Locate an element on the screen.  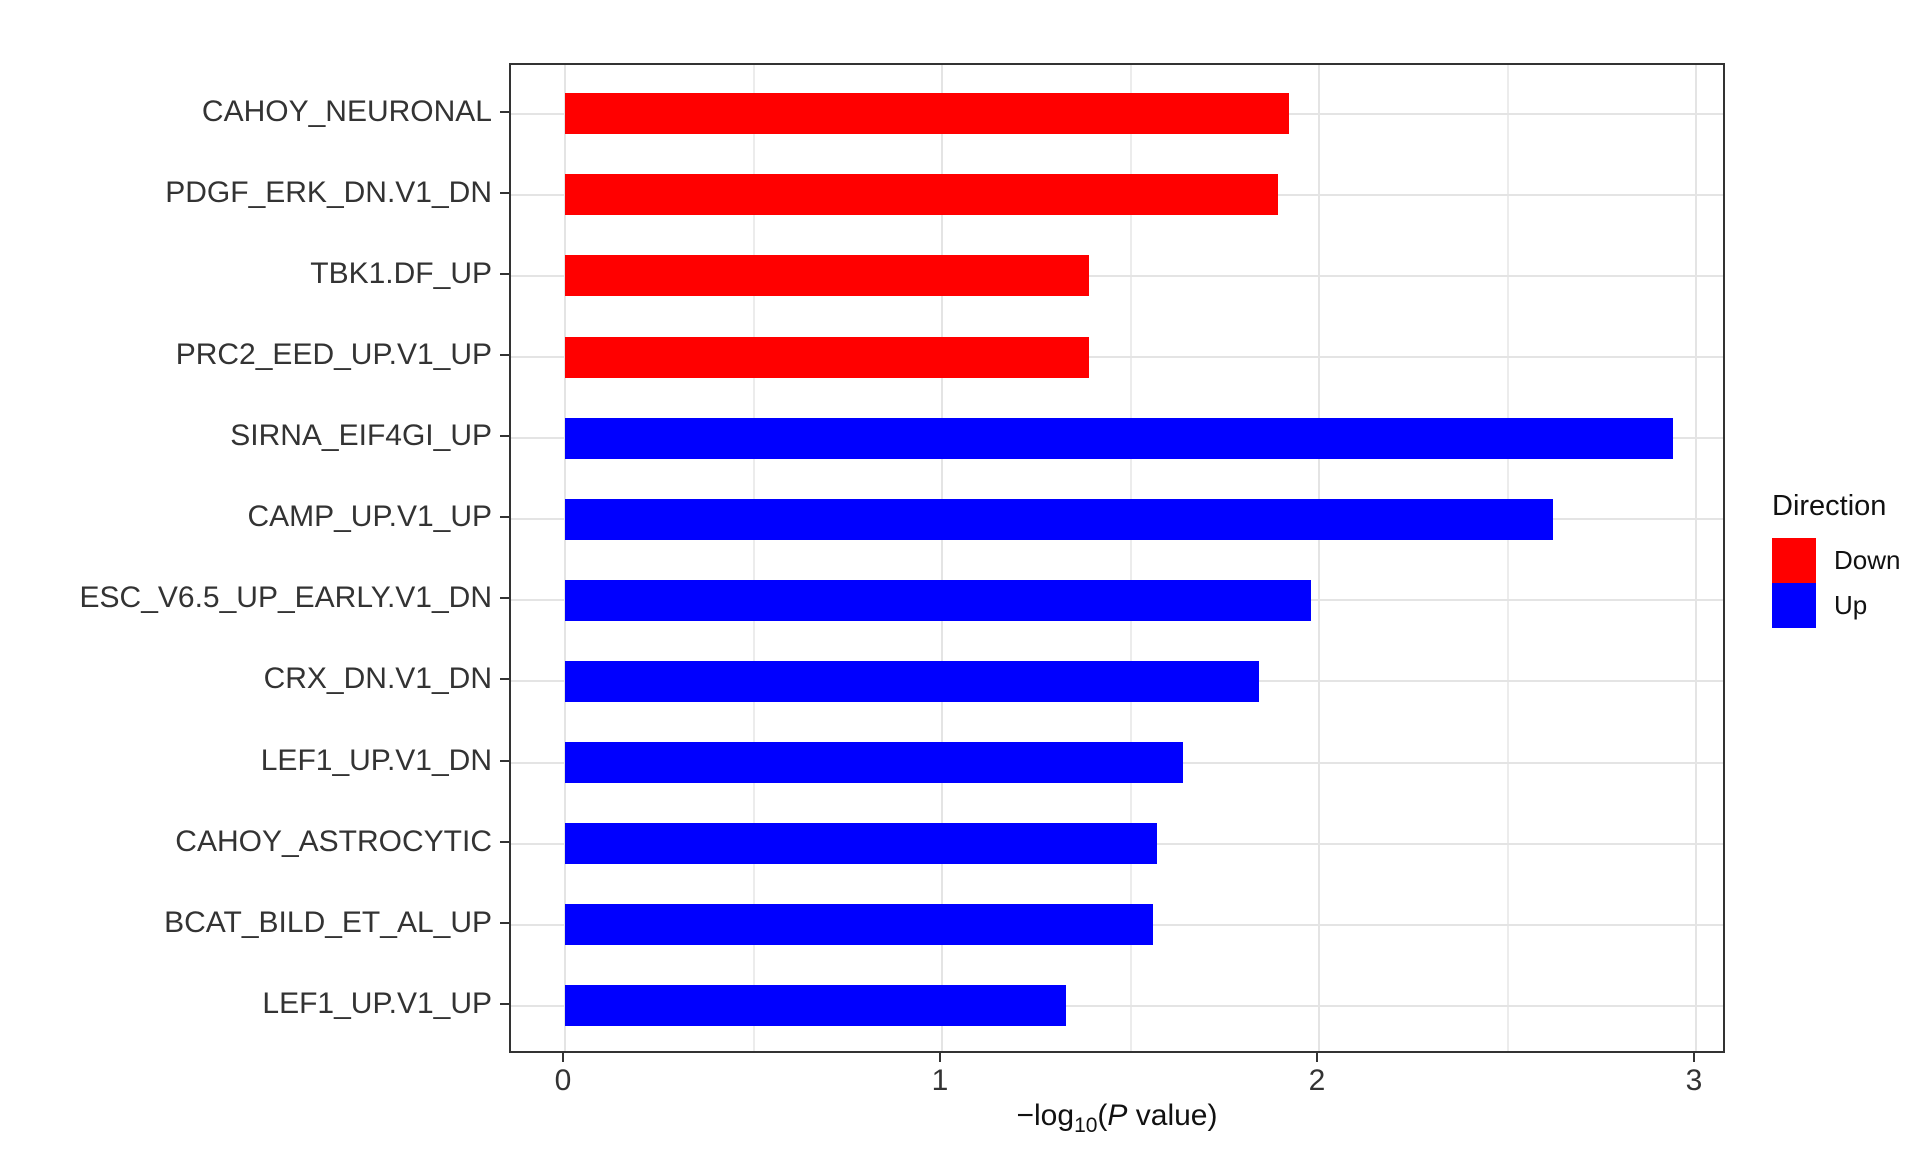
legend: Direction Down Up is located at coordinates (1836, 559).